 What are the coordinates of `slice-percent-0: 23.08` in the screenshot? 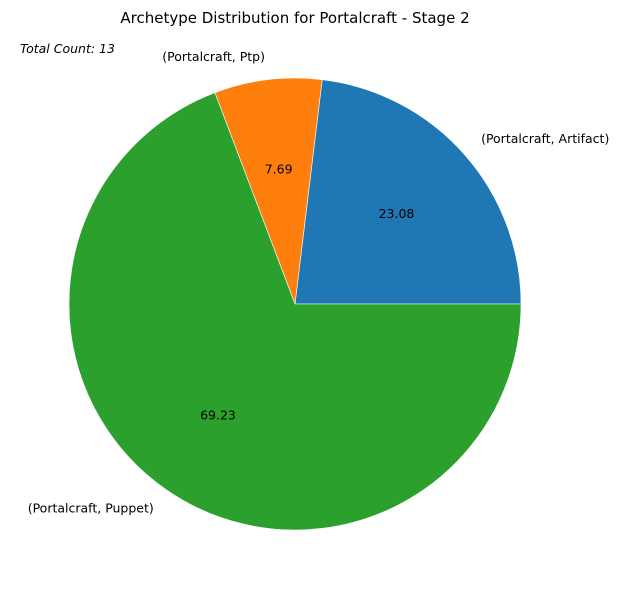 It's located at (397, 213).